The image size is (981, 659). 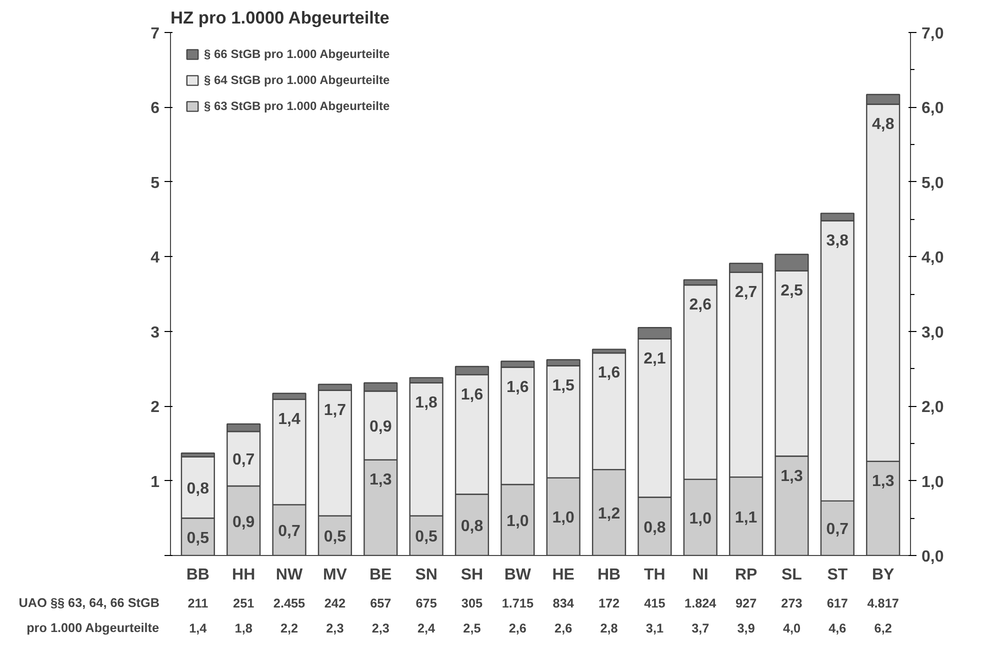 What do you see at coordinates (243, 603) in the screenshot?
I see `text: 251` at bounding box center [243, 603].